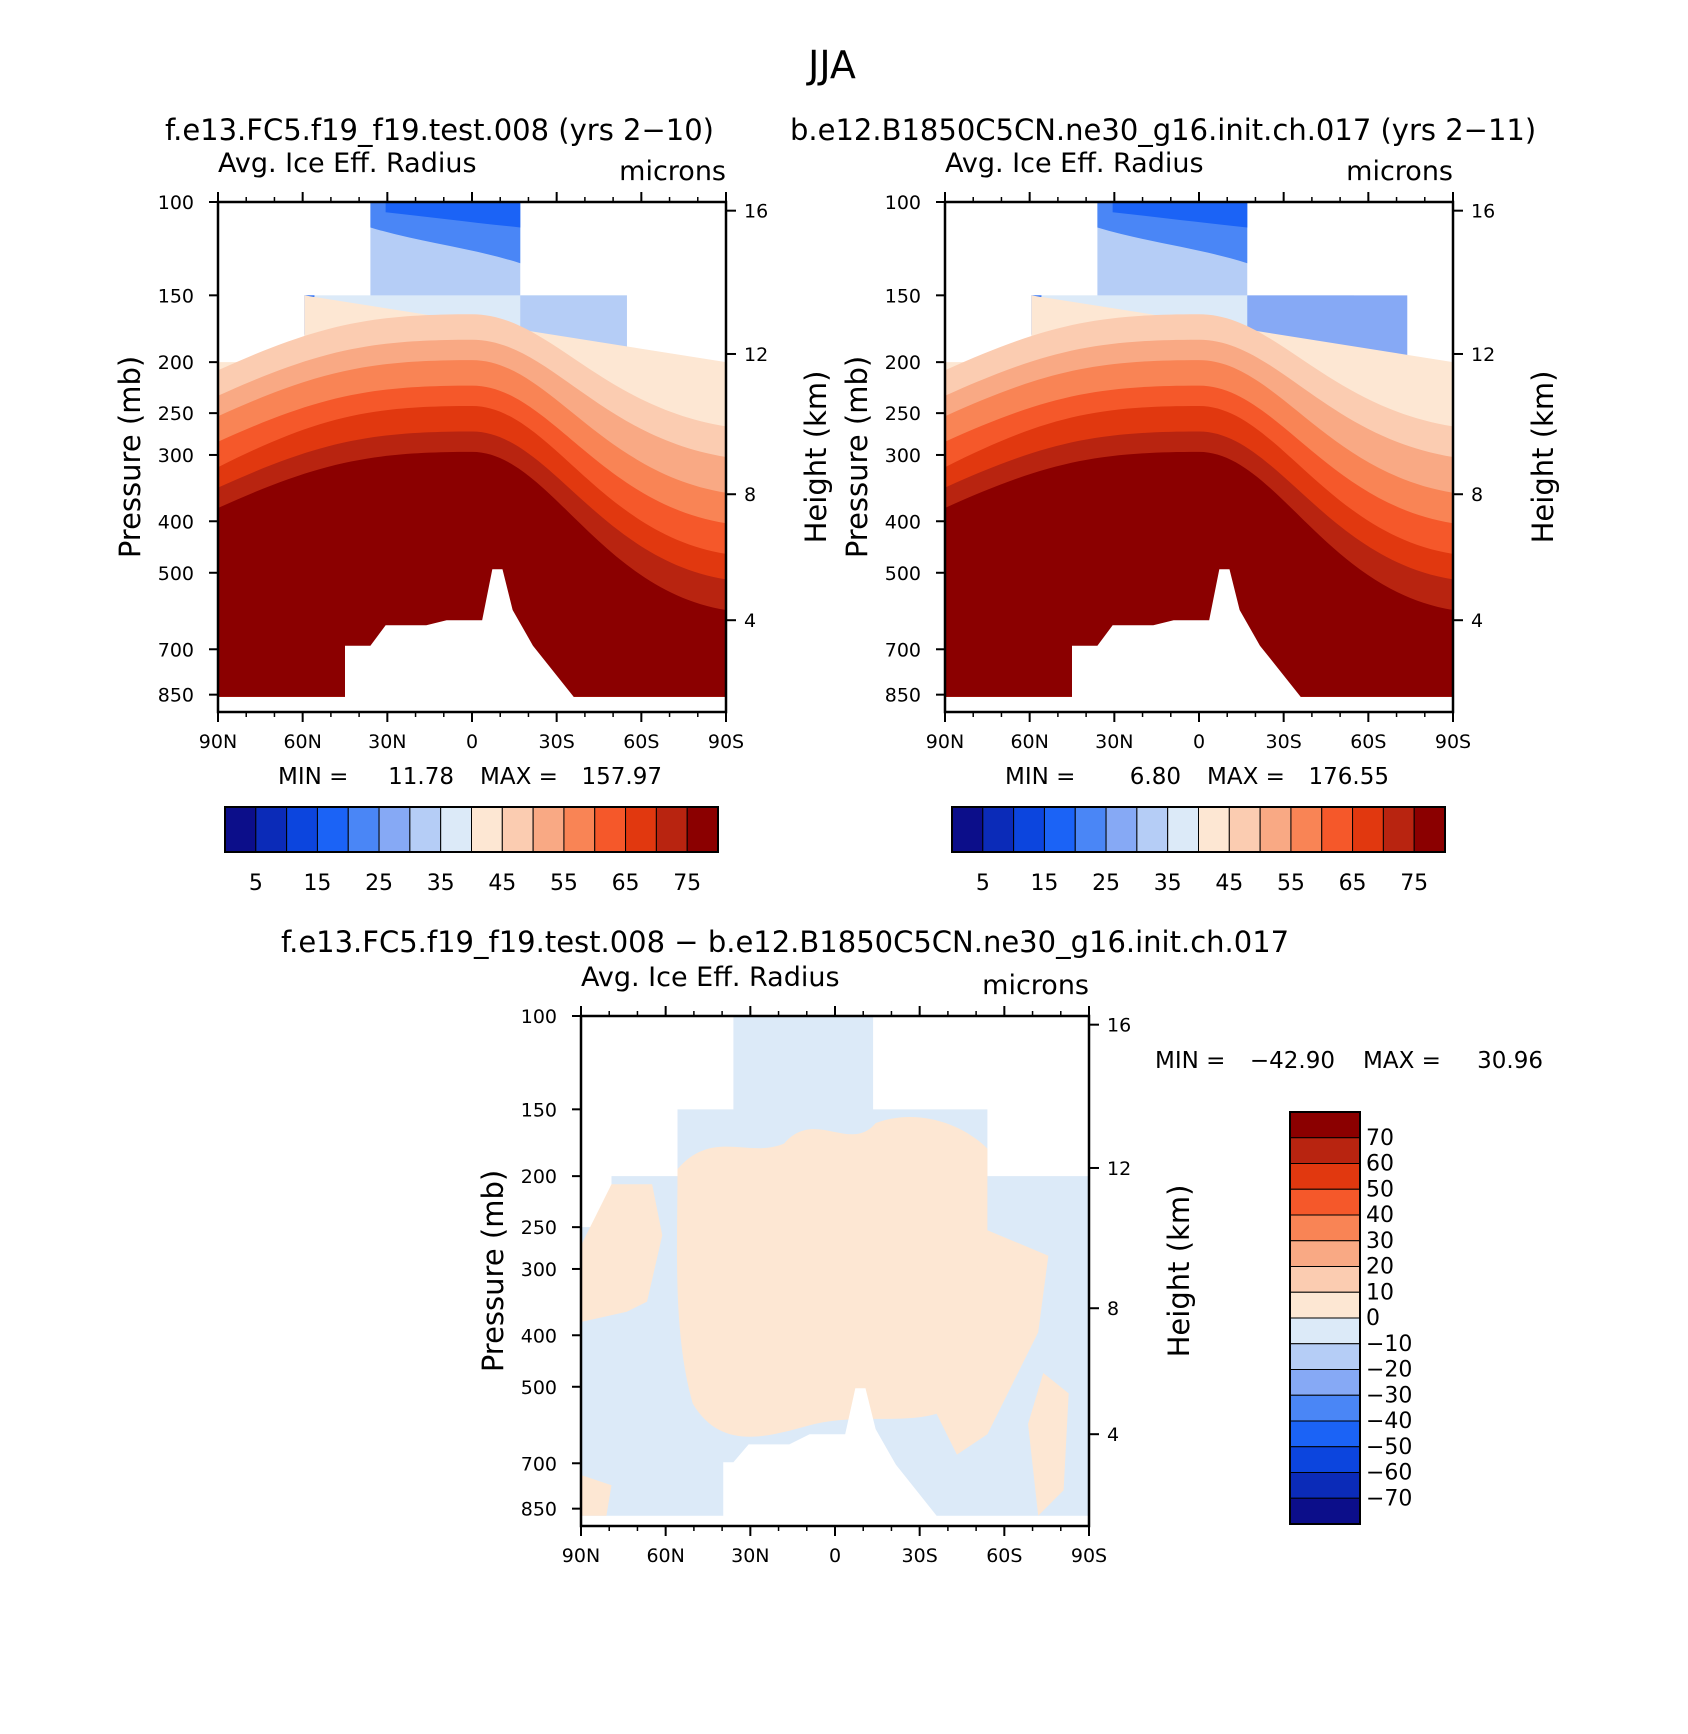 The width and height of the screenshot is (1688, 1734). I want to click on y-tick-label: 300, so click(903, 456).